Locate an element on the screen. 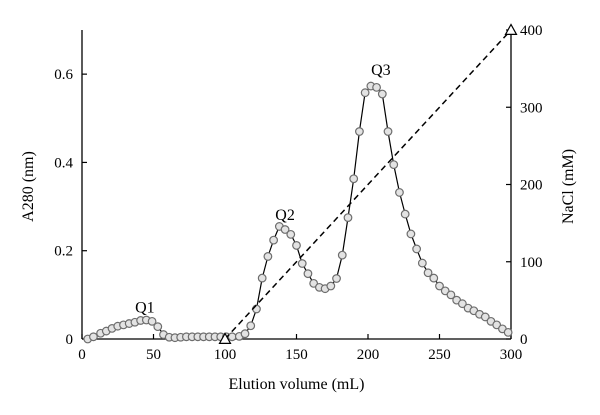  peak-label: Q3 is located at coordinates (381, 70).